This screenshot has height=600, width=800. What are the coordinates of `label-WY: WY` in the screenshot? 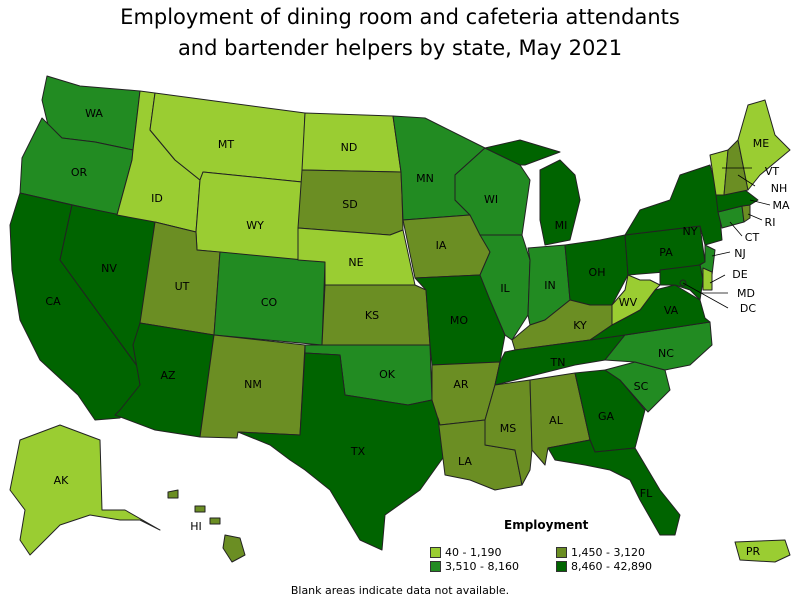 It's located at (255, 225).